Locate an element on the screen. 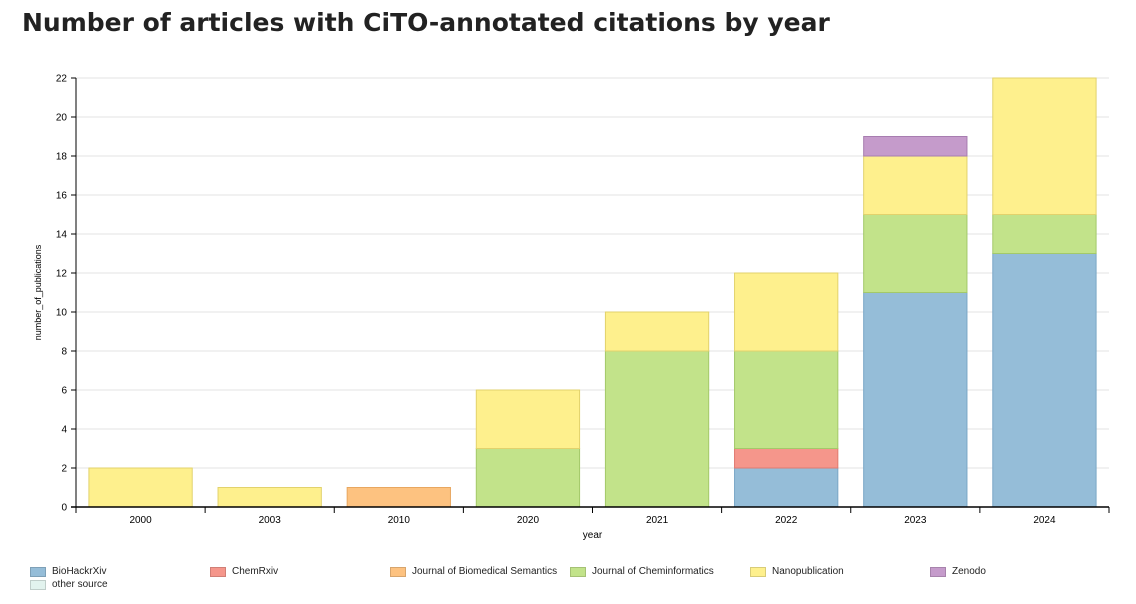  legend-item: Zenodo is located at coordinates (958, 571).